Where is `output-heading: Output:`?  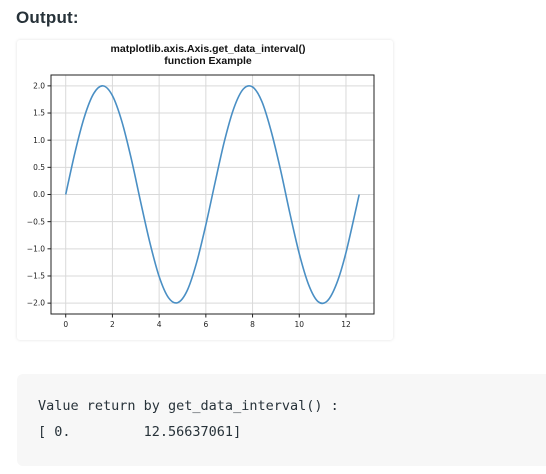
output-heading: Output: is located at coordinates (47, 17).